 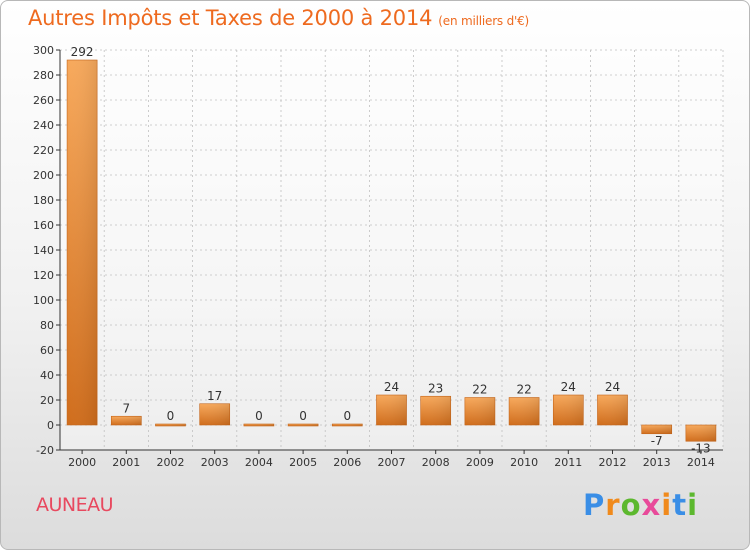 I want to click on y-tick-label: 140, so click(x=43, y=250).